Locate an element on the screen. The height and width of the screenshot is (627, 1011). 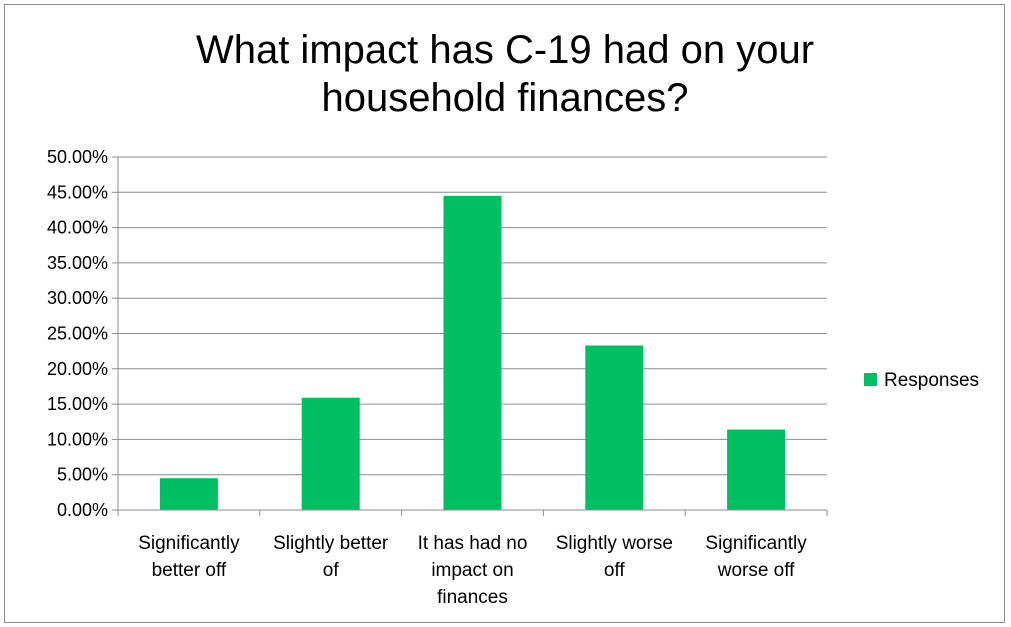
y-tick-label: 0.00% is located at coordinates (82, 510).